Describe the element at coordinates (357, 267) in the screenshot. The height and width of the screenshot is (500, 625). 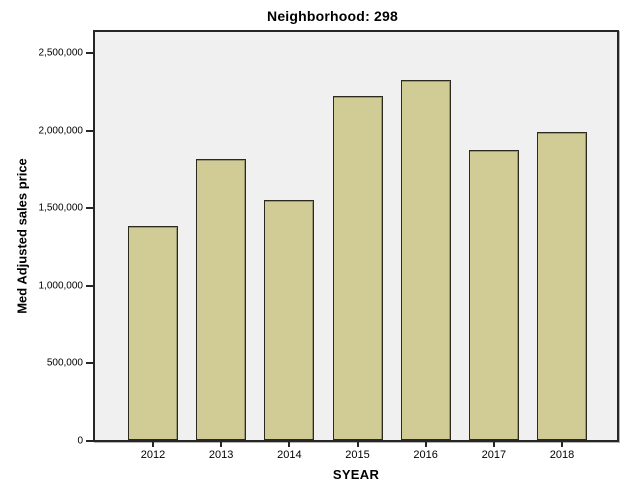
I see `bar-2015` at that location.